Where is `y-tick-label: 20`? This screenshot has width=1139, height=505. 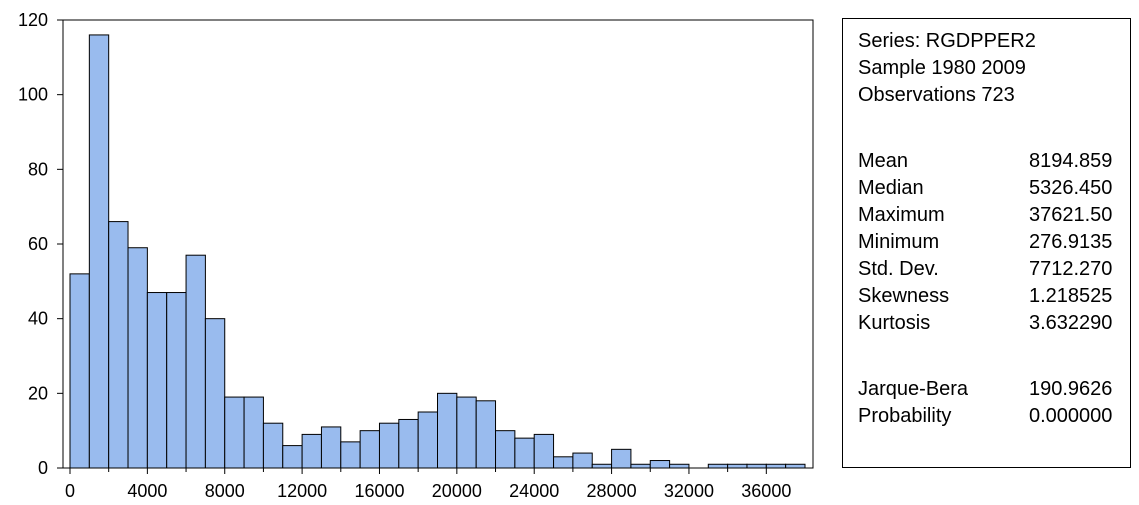
y-tick-label: 20 is located at coordinates (38, 393).